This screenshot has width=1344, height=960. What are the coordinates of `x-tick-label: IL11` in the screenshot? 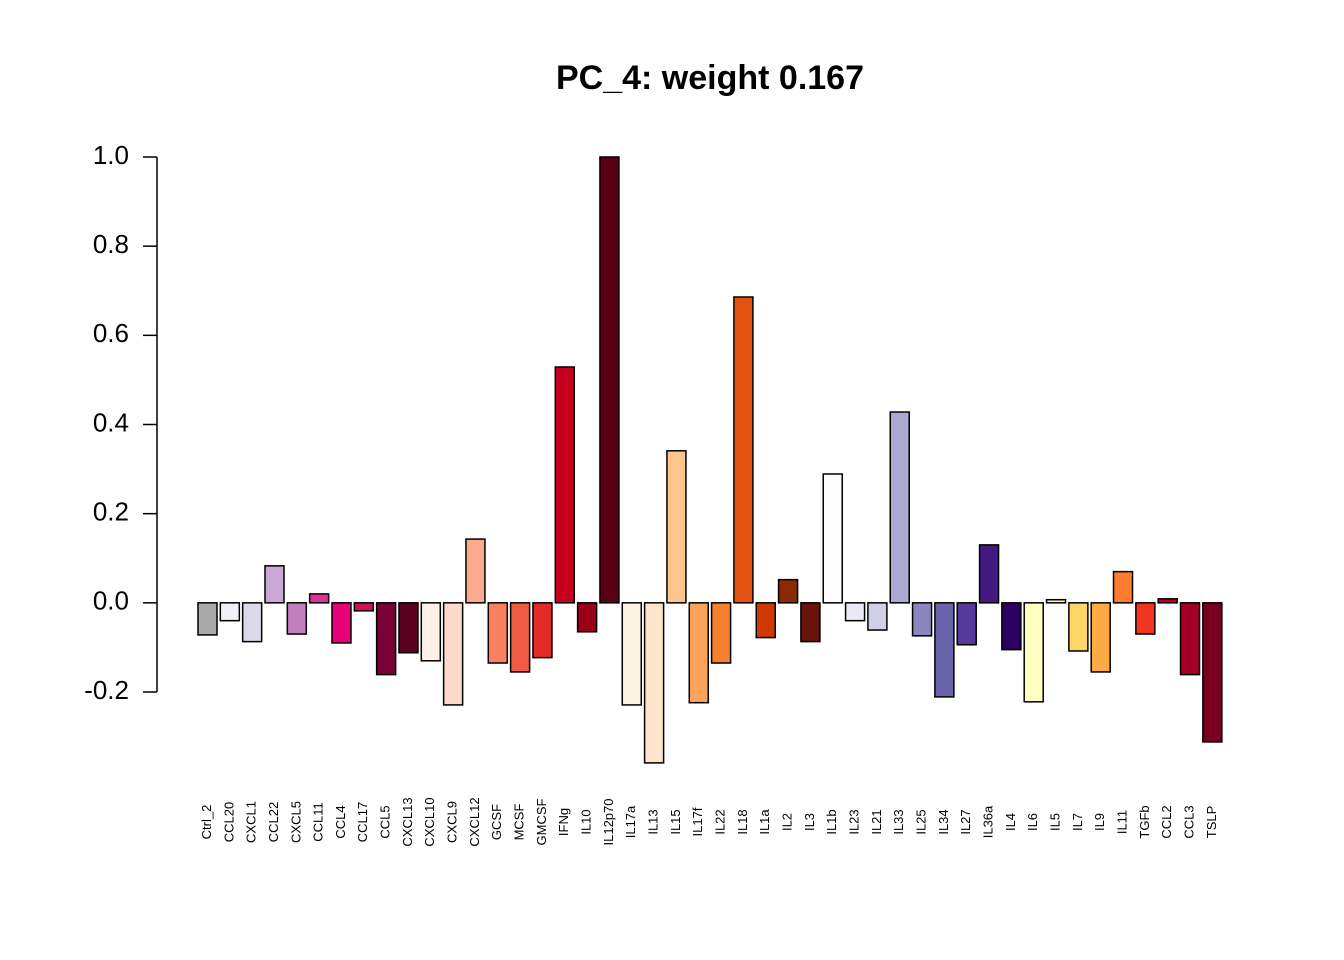 It's located at (1121, 822).